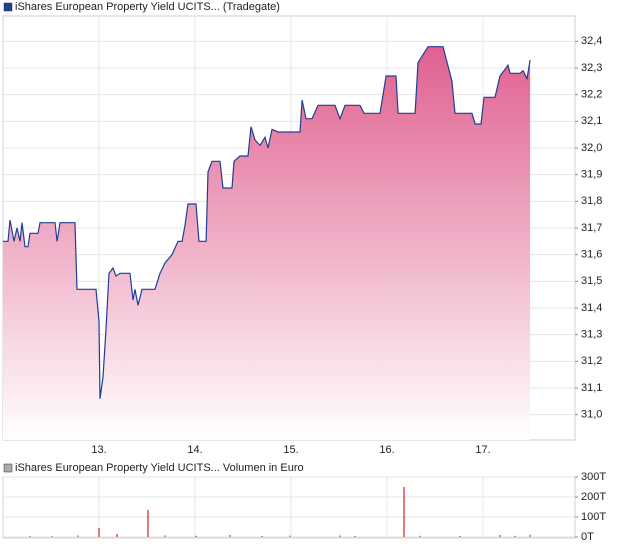  I want to click on x-tick-label: 13., so click(98, 450).